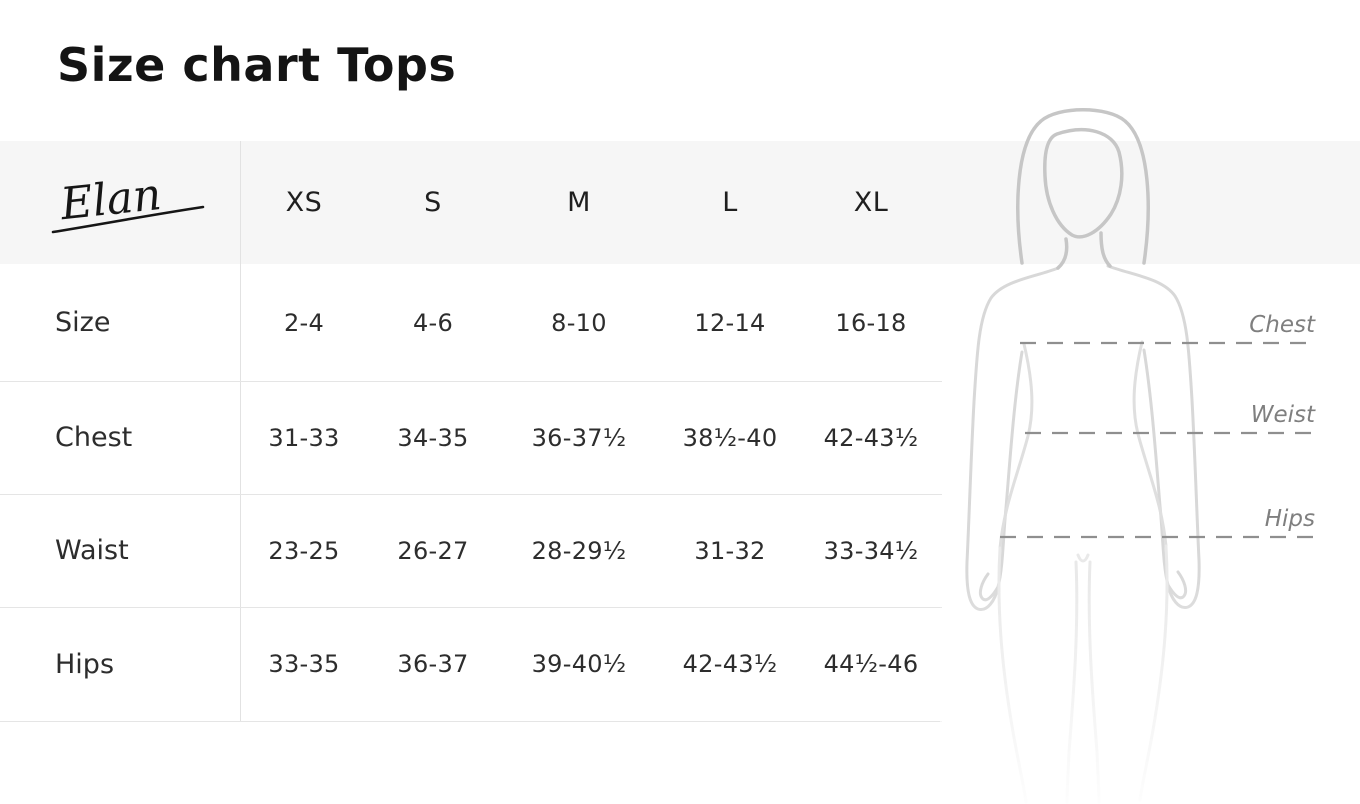 Image resolution: width=1360 pixels, height=804 pixels. What do you see at coordinates (1083, 445) in the screenshot?
I see `figure-torso-outline` at bounding box center [1083, 445].